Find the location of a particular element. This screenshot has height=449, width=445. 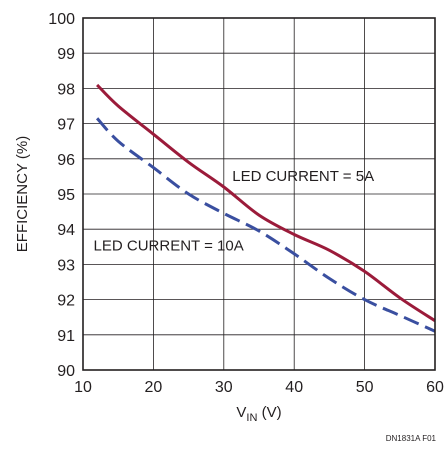

x-axis-label-unit: (V) is located at coordinates (269, 412).